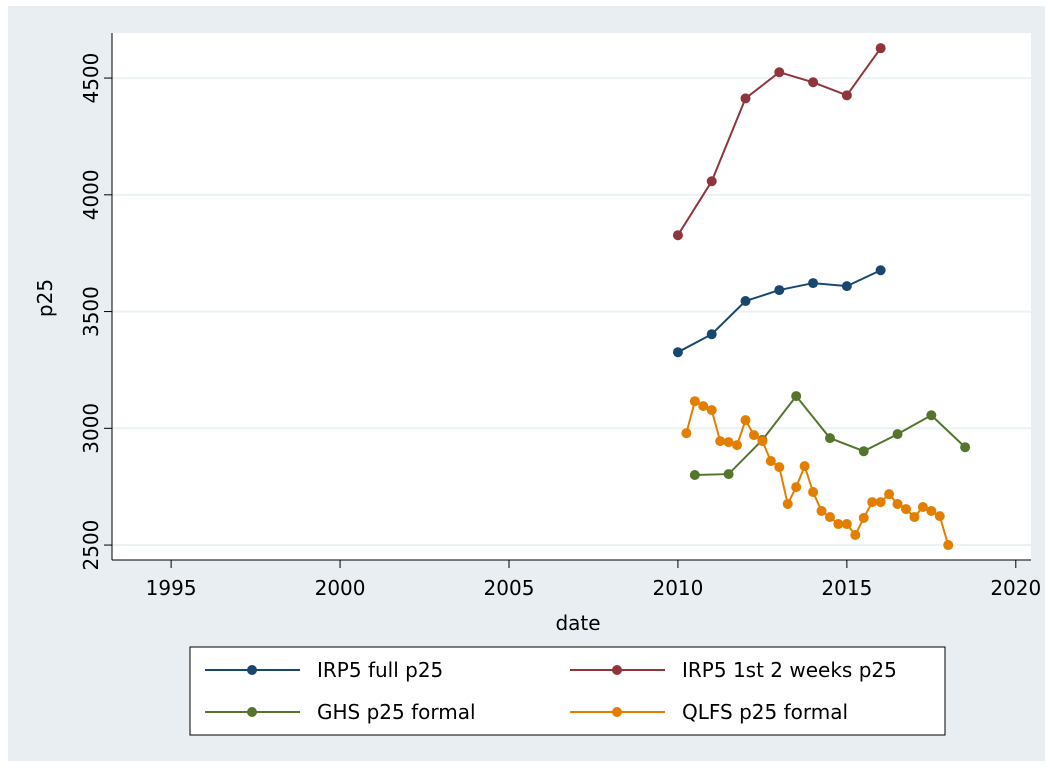 The image size is (1053, 771). Describe the element at coordinates (765, 712) in the screenshot. I see `legend-label: QLFS p25 formal` at that location.